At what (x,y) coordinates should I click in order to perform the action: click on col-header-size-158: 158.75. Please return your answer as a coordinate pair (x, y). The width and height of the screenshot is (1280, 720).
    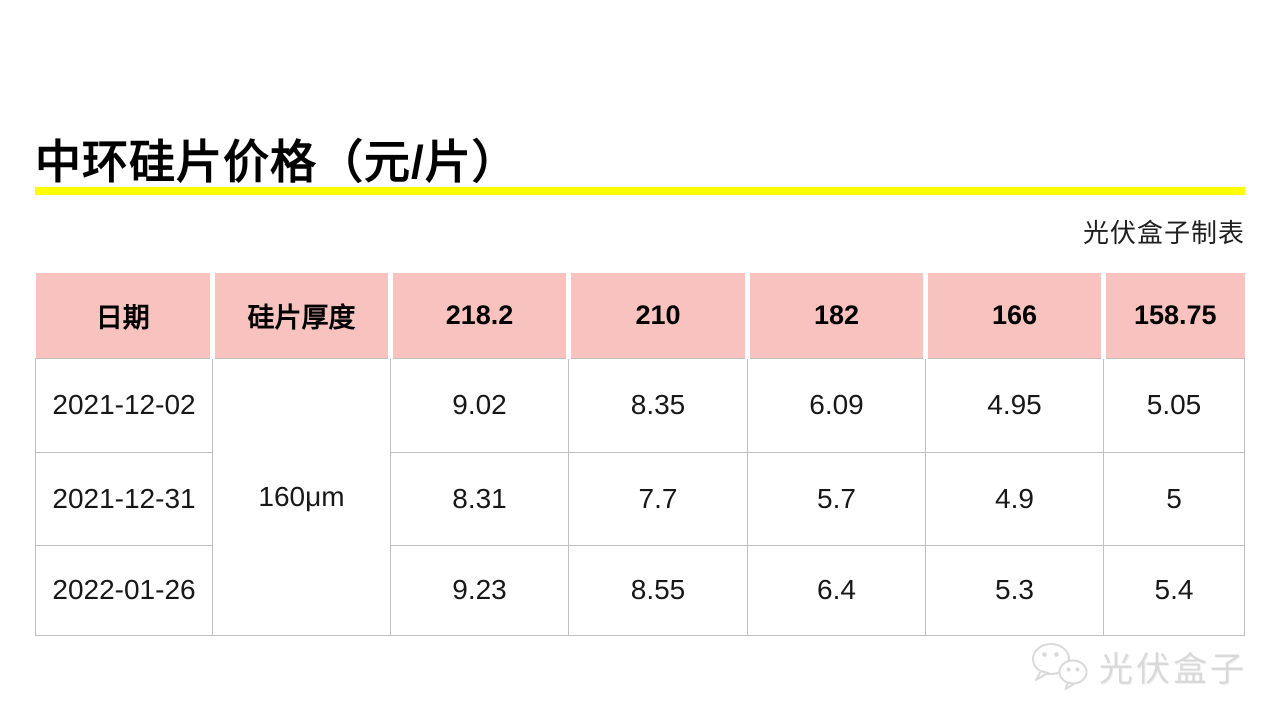
    Looking at the image, I should click on (1173, 315).